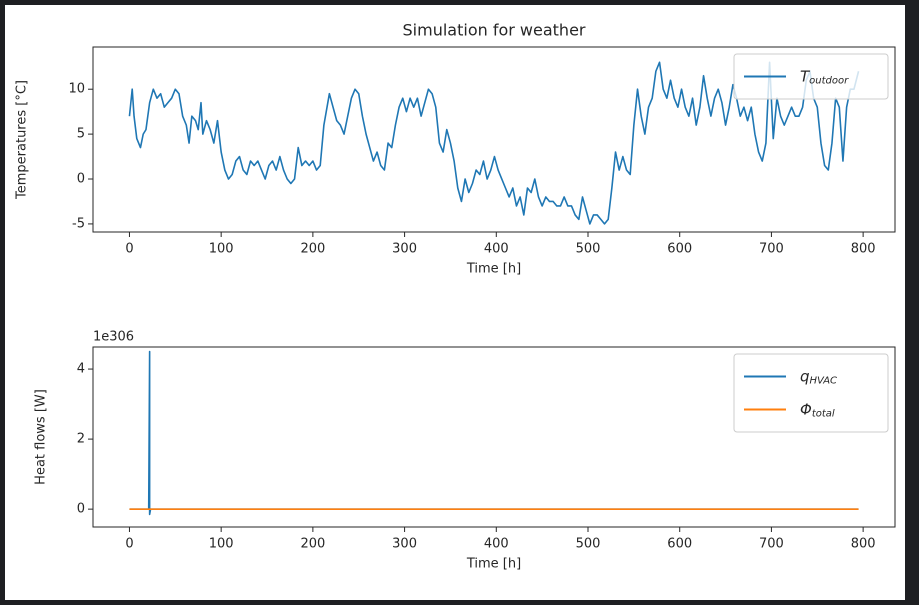  What do you see at coordinates (494, 30) in the screenshot?
I see `chart-title: Simulation for weather` at bounding box center [494, 30].